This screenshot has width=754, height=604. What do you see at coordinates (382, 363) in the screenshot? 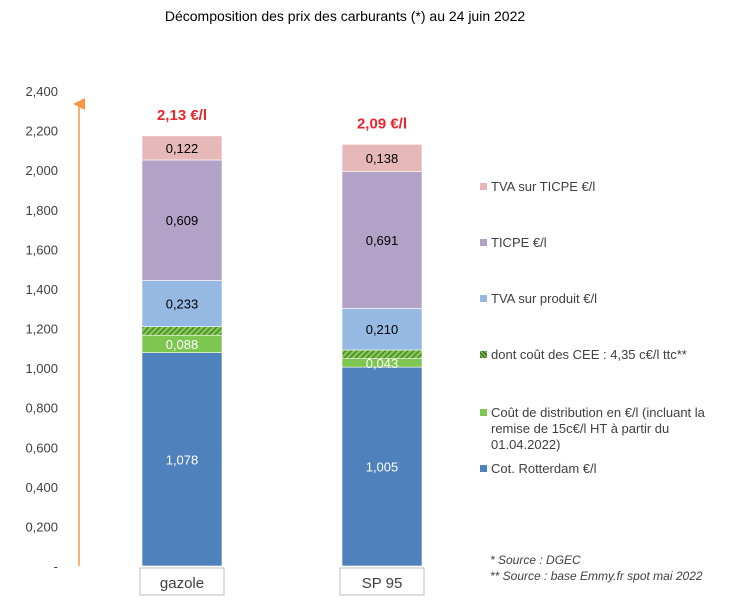
I see `bar-segment-label: 0,043` at bounding box center [382, 363].